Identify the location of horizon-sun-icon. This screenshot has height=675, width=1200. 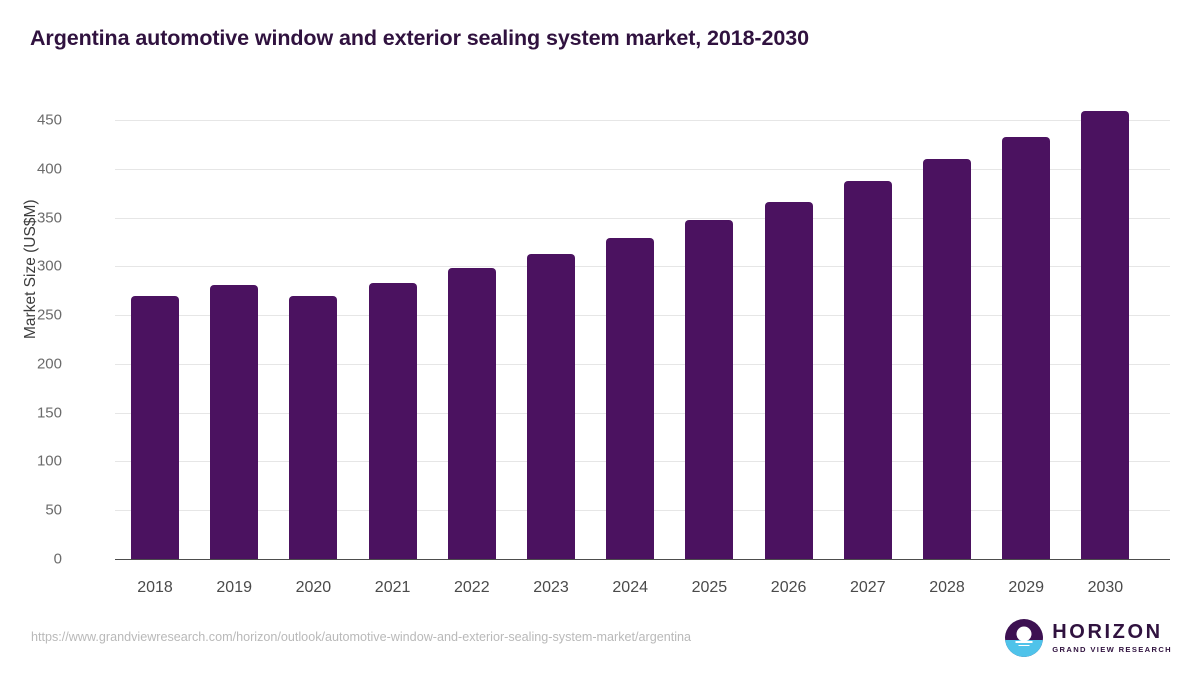
(1024, 638).